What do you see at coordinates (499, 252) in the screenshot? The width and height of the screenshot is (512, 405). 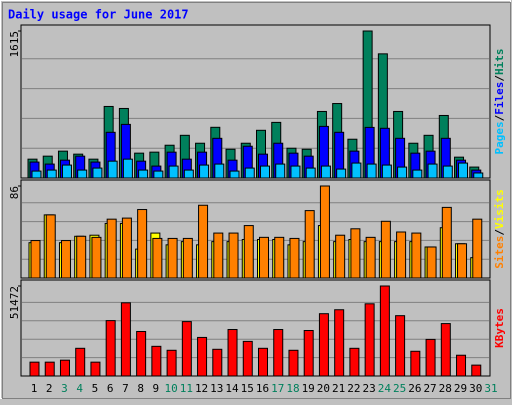 I see `legend-entry: Sites` at bounding box center [499, 252].